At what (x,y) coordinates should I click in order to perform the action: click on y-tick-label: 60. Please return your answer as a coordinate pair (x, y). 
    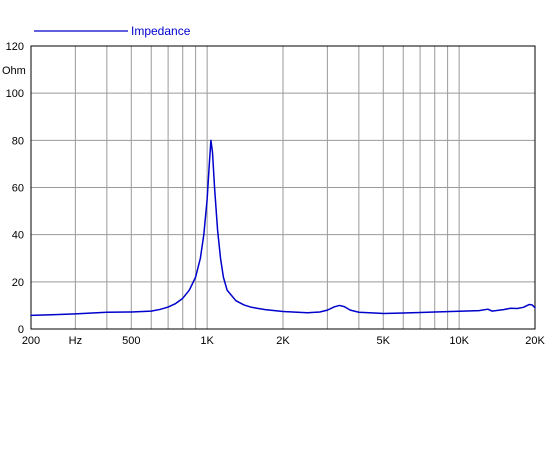
    Looking at the image, I should click on (18, 189).